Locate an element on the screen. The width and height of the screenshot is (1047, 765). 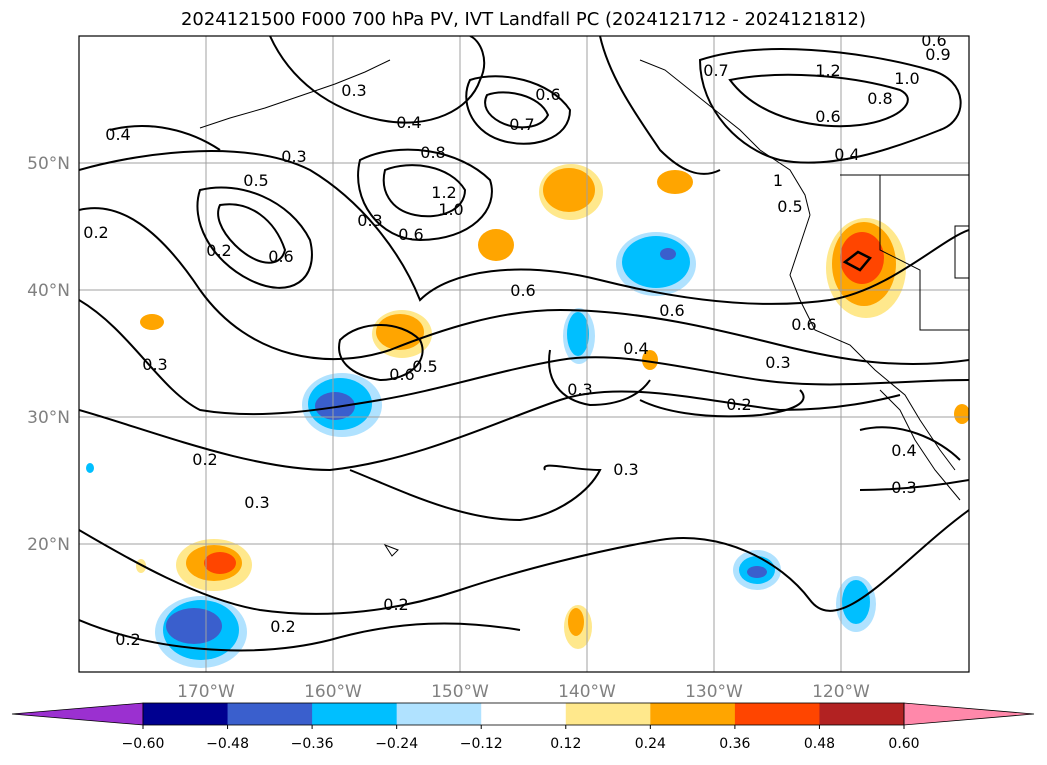
colorbar is located at coordinates (523, 714).